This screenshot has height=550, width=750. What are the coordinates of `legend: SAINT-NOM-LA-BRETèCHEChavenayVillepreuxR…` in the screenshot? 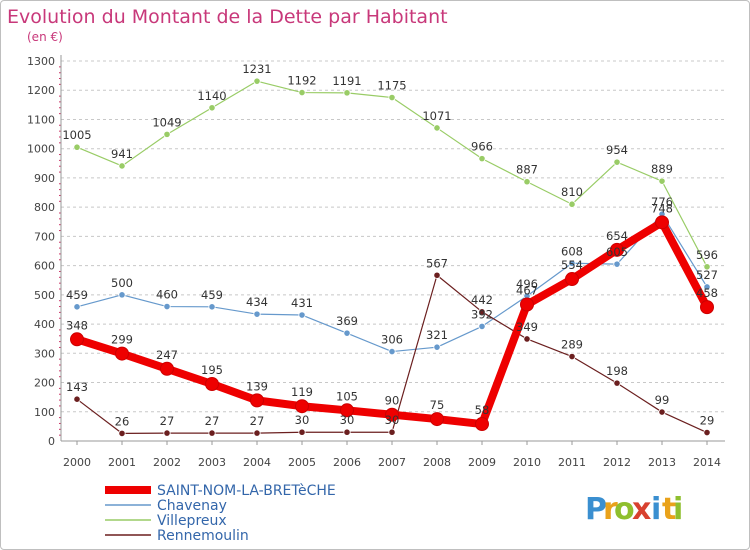 It's located at (220, 513).